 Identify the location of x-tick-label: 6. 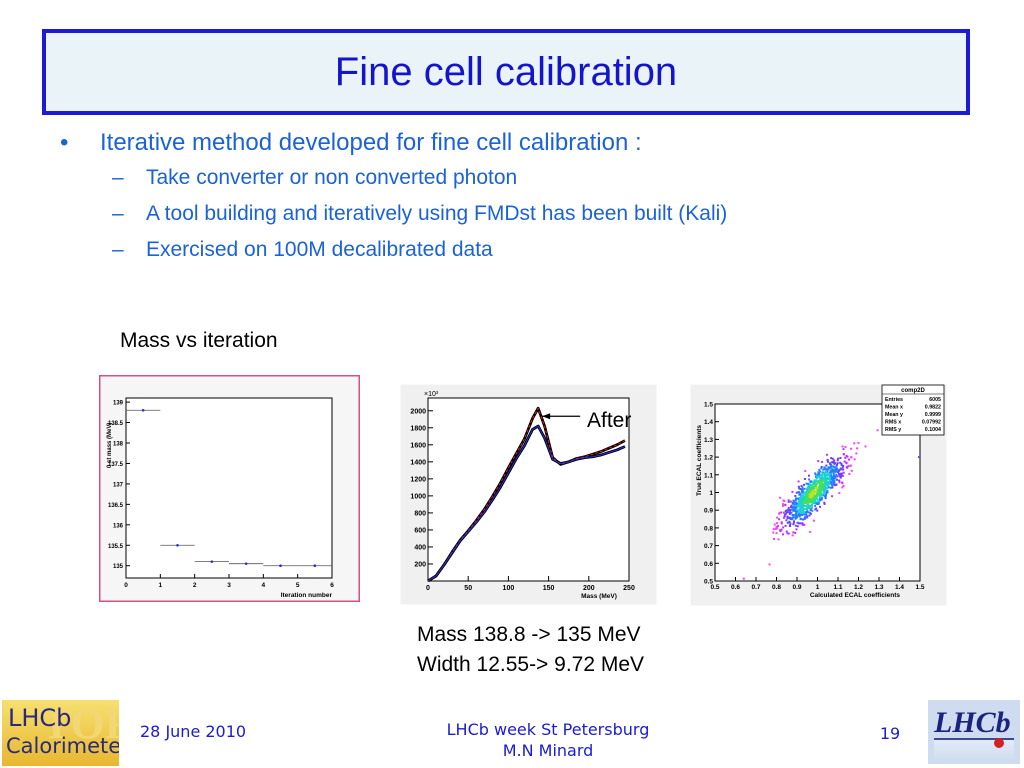
(332, 585).